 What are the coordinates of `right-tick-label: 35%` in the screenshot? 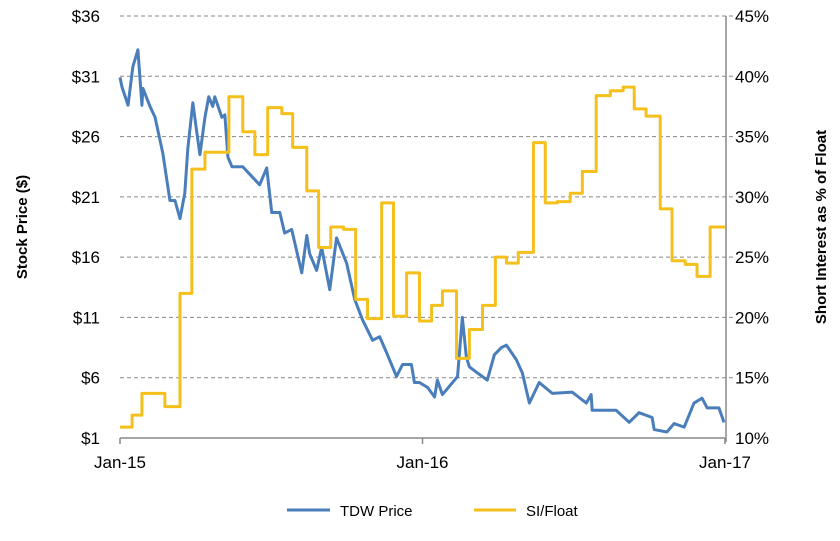 It's located at (752, 137).